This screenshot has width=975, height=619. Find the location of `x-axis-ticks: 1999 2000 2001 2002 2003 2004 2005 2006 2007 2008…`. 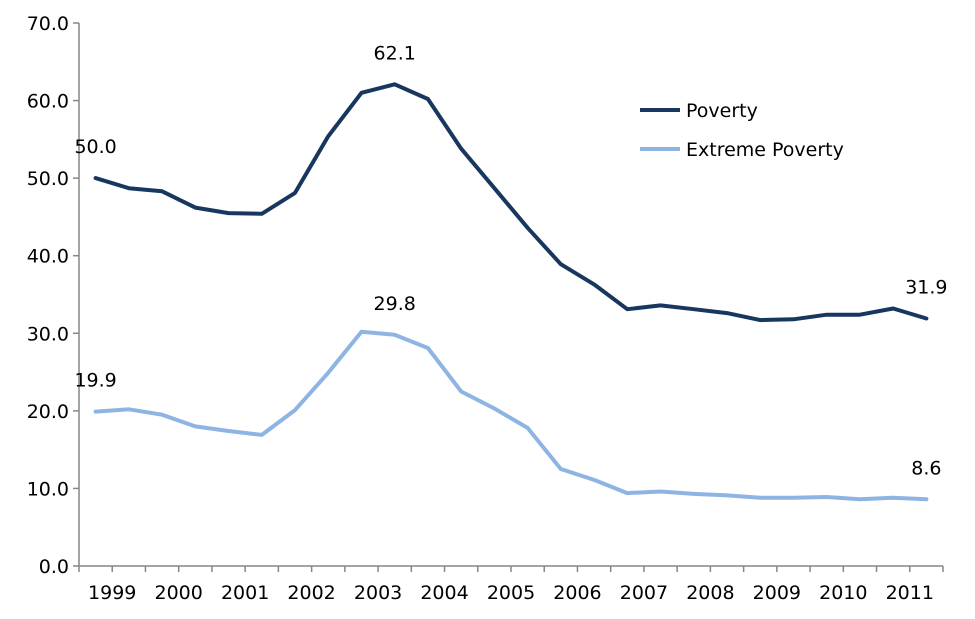

x-axis-ticks: 1999 2000 2001 2002 2003 2004 2005 2006 2007 2008… is located at coordinates (511, 585).